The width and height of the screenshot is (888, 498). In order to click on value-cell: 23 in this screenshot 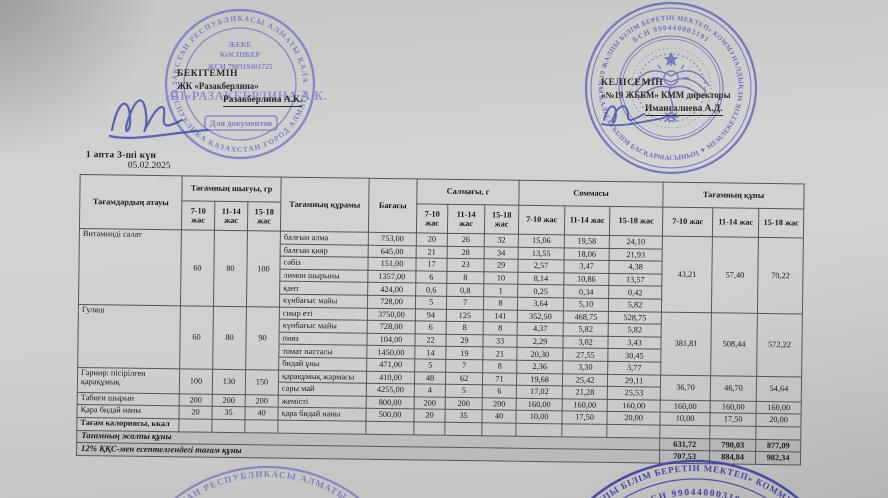, I will do `click(465, 265)`.